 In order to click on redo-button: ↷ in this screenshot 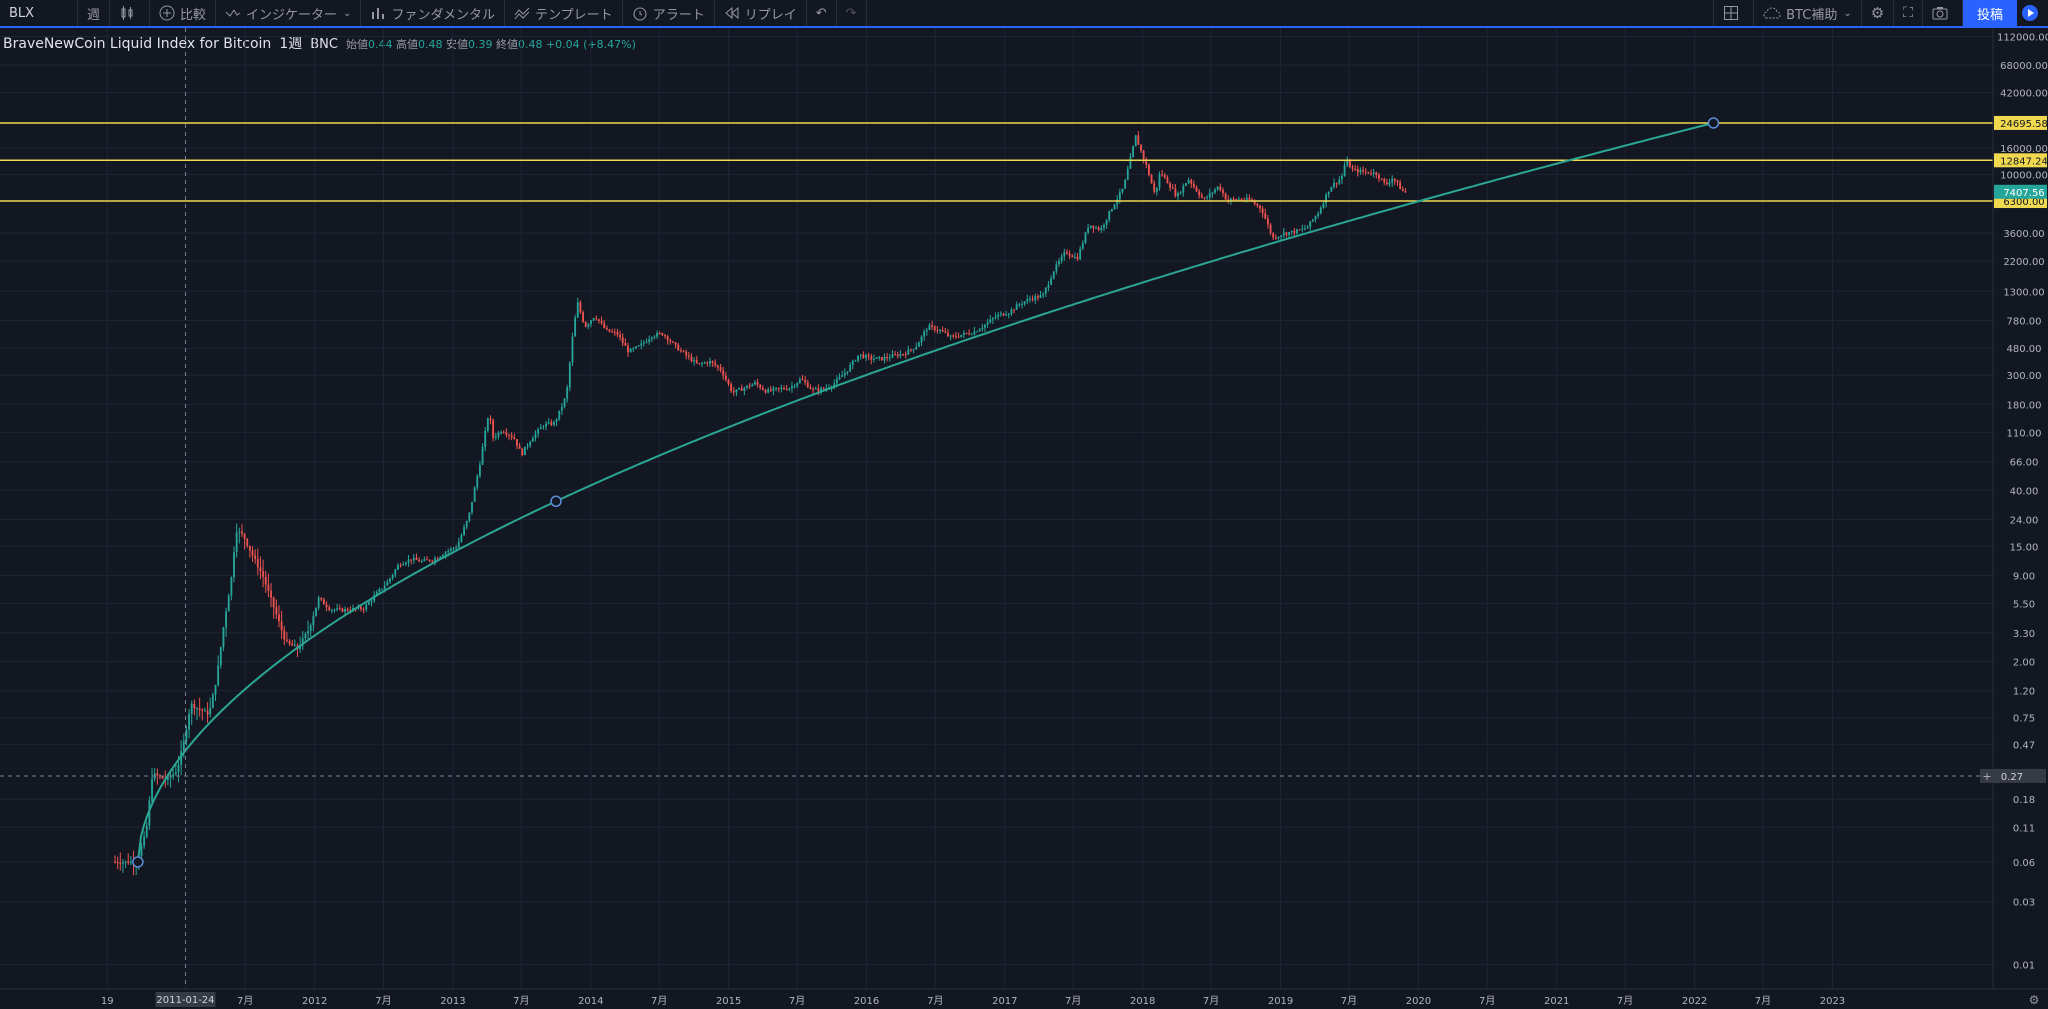, I will do `click(852, 13)`.